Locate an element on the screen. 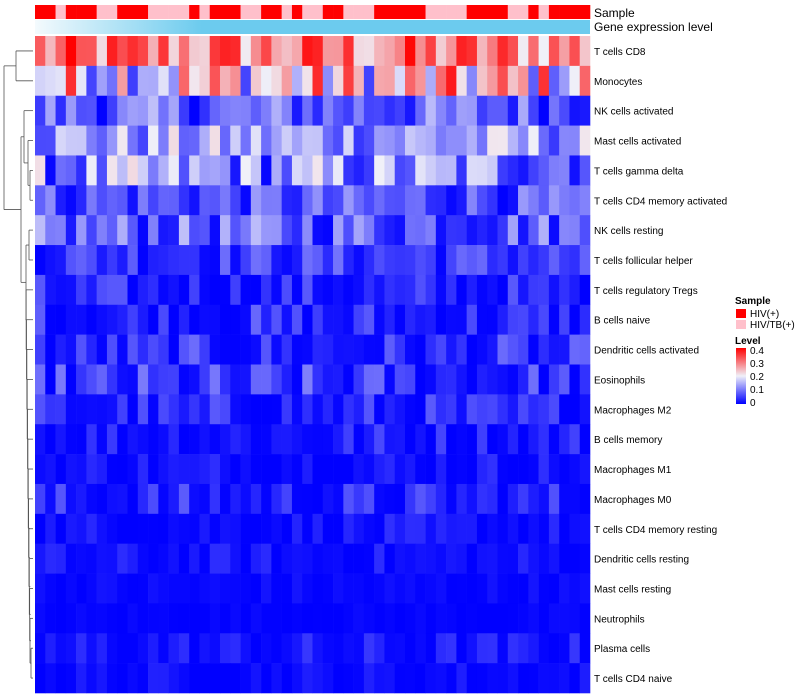 The width and height of the screenshot is (800, 700). legend-level-tick: 0.1 is located at coordinates (757, 390).